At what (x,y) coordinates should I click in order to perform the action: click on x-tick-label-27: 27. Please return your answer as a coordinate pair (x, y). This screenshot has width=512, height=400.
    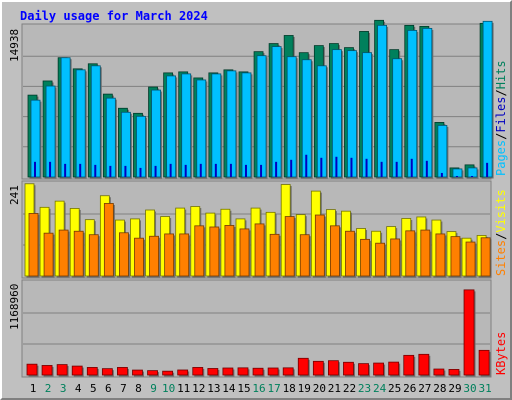
    Looking at the image, I should click on (424, 388).